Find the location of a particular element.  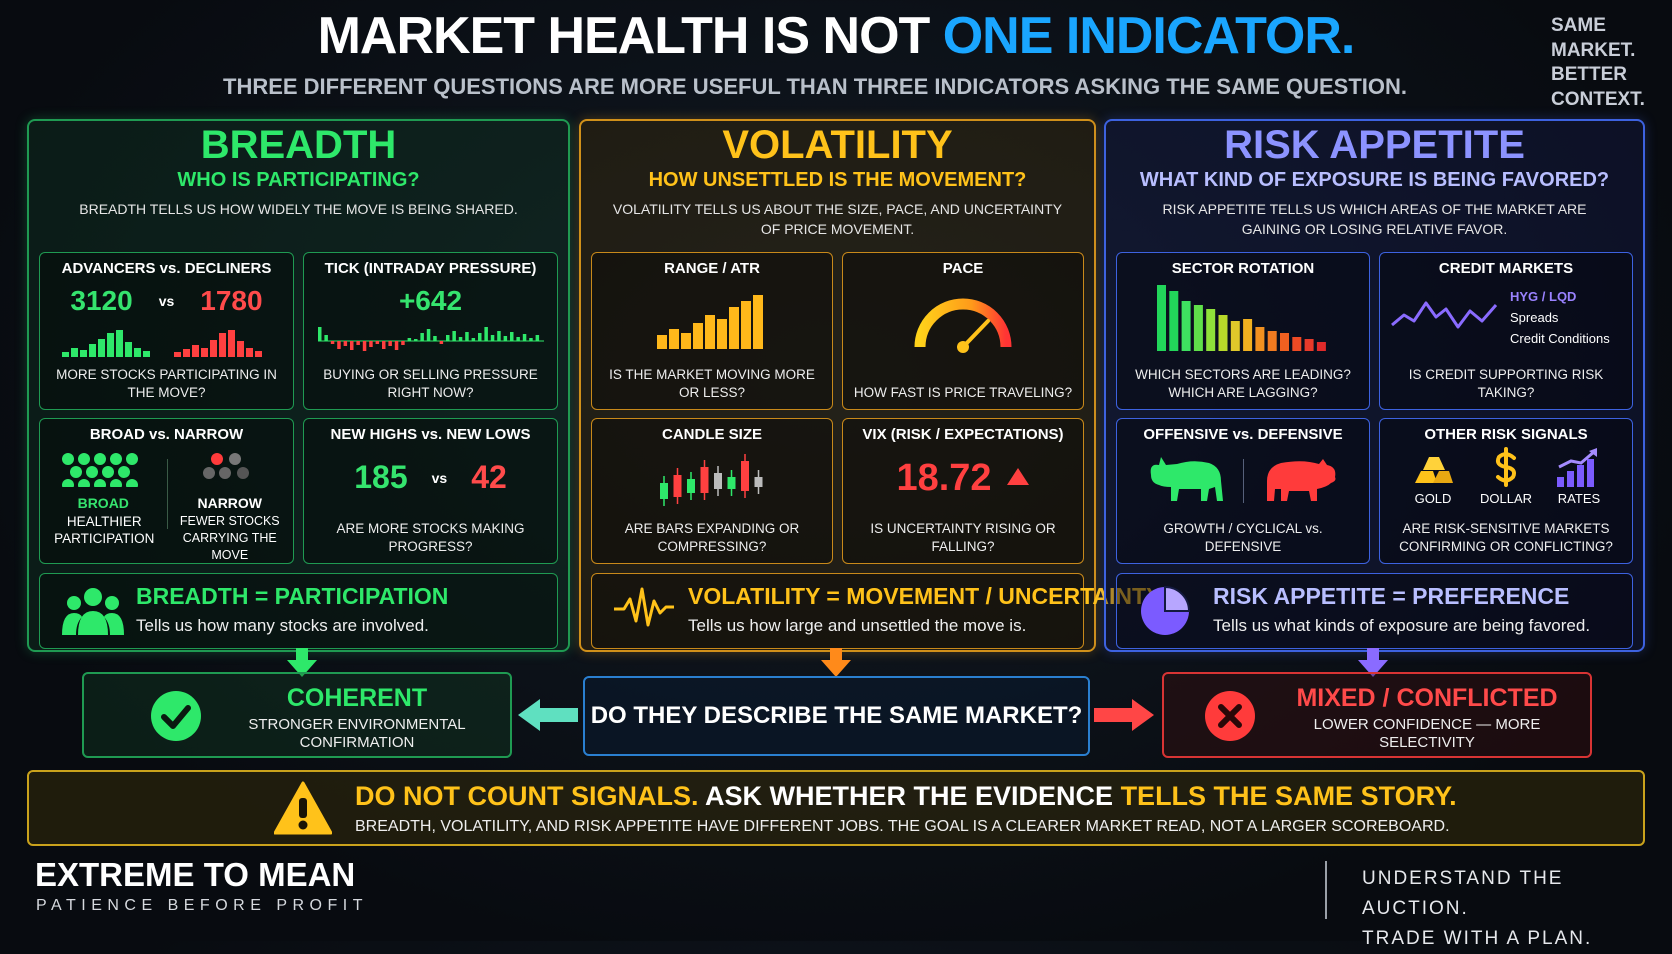

tagline: SAME MARKET. BETTER CONTEXT. is located at coordinates (1598, 63).